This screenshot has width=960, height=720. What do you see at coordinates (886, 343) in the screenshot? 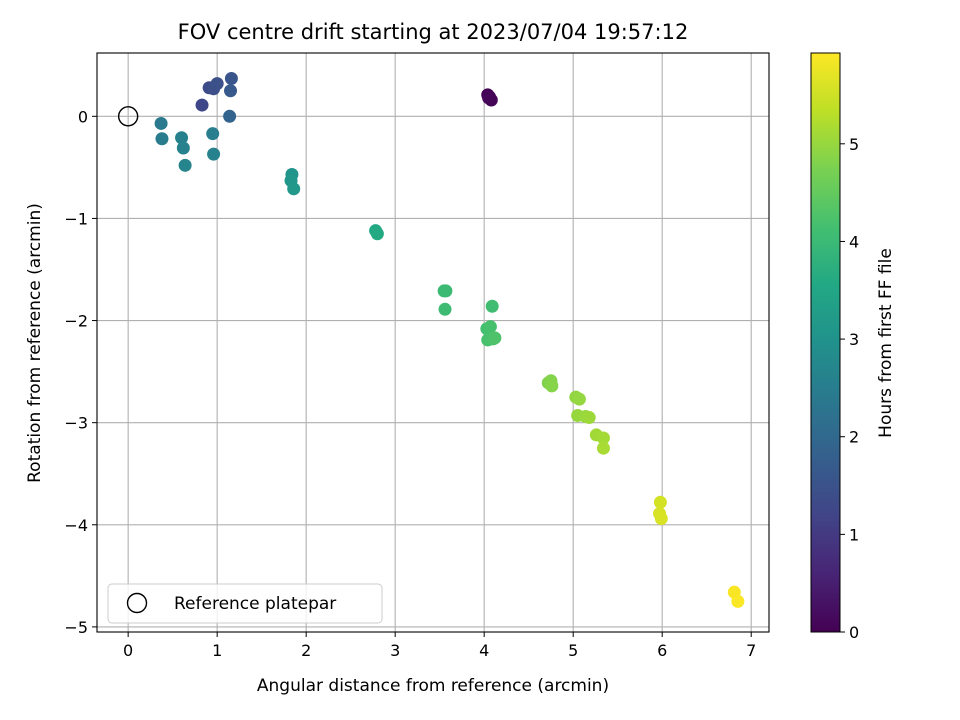
I see `colorbar-label: Hours from first FF file` at bounding box center [886, 343].